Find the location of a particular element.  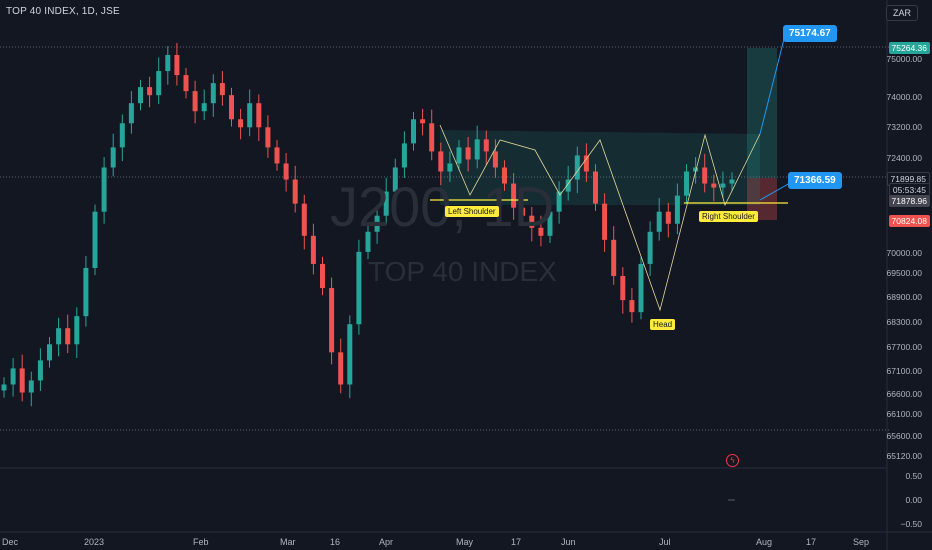

time-axis-label: May is located at coordinates (465, 542).